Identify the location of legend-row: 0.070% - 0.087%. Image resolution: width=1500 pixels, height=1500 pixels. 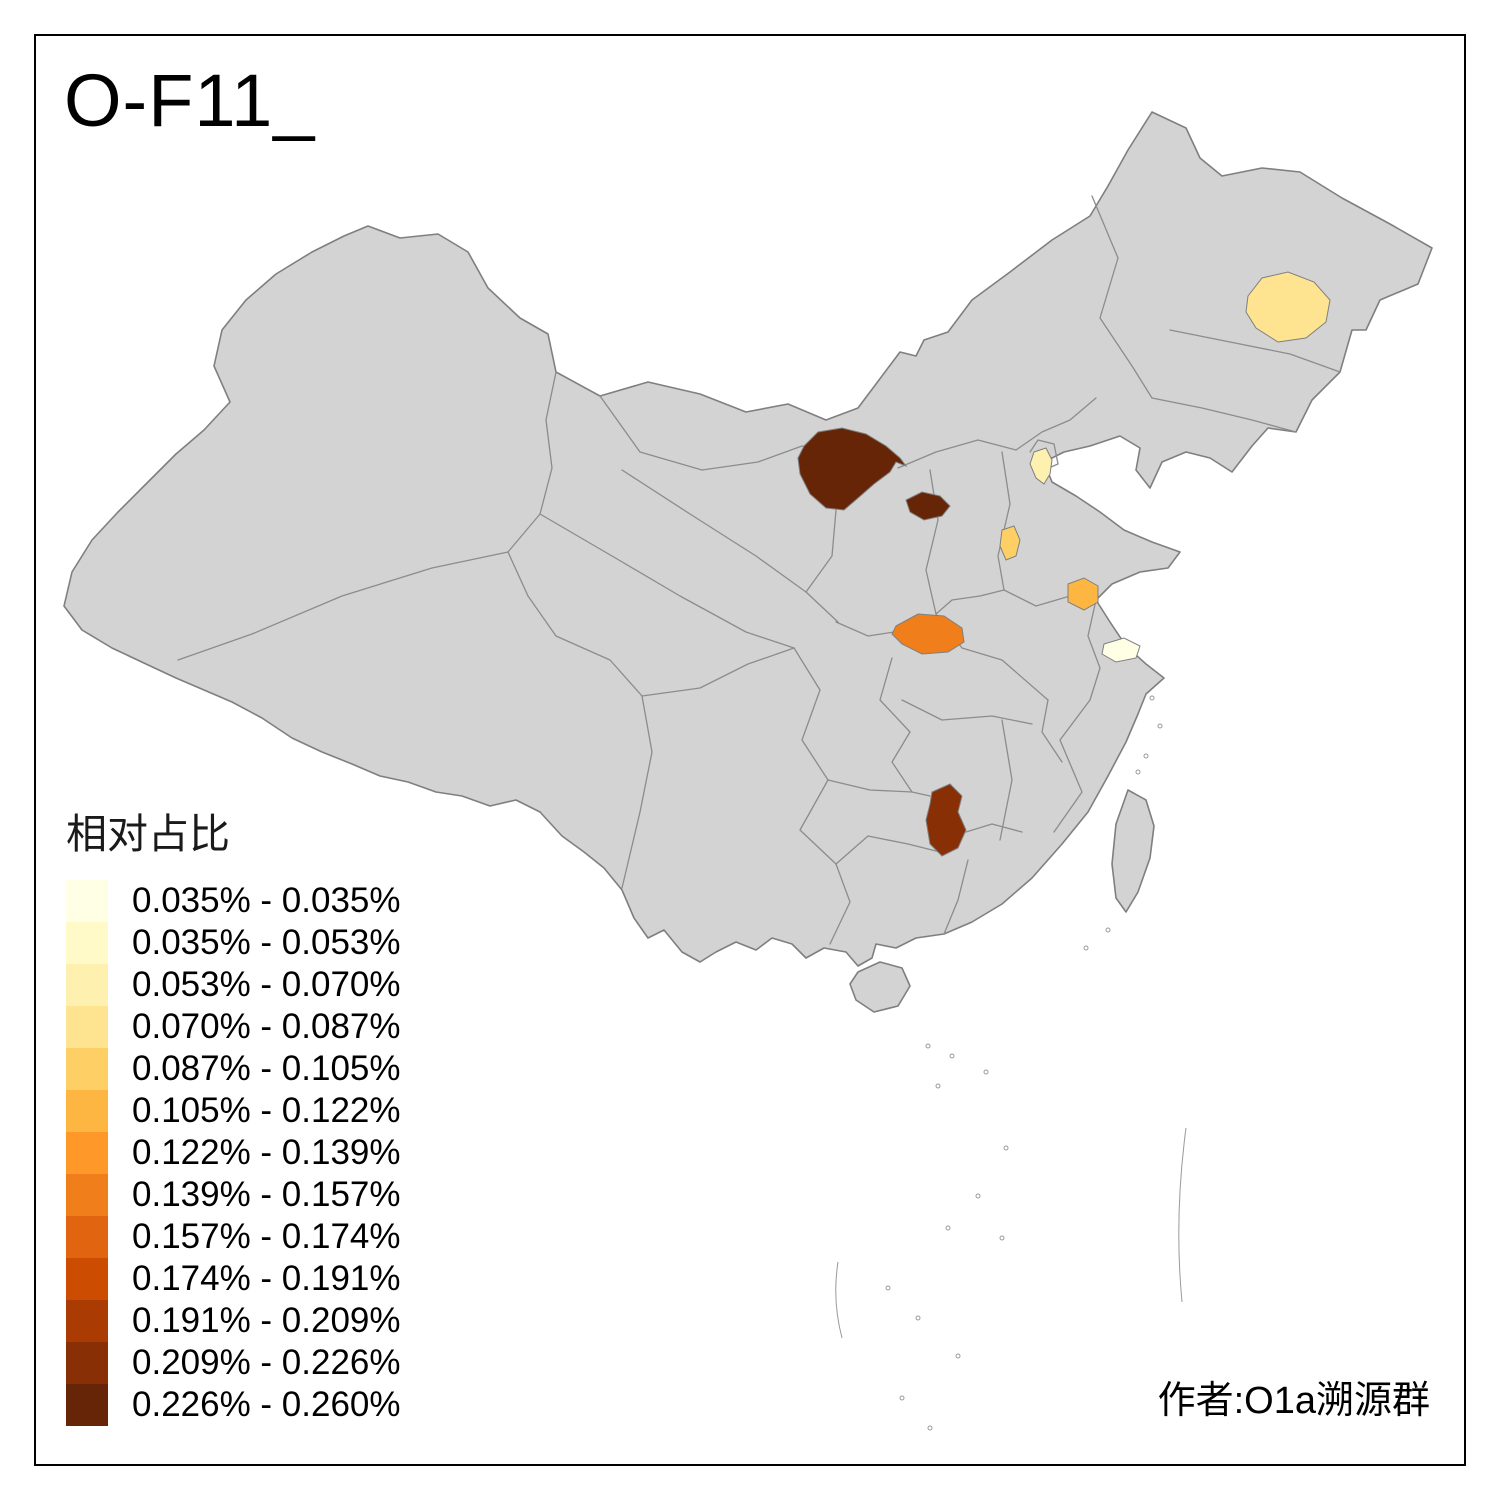
(233, 1027).